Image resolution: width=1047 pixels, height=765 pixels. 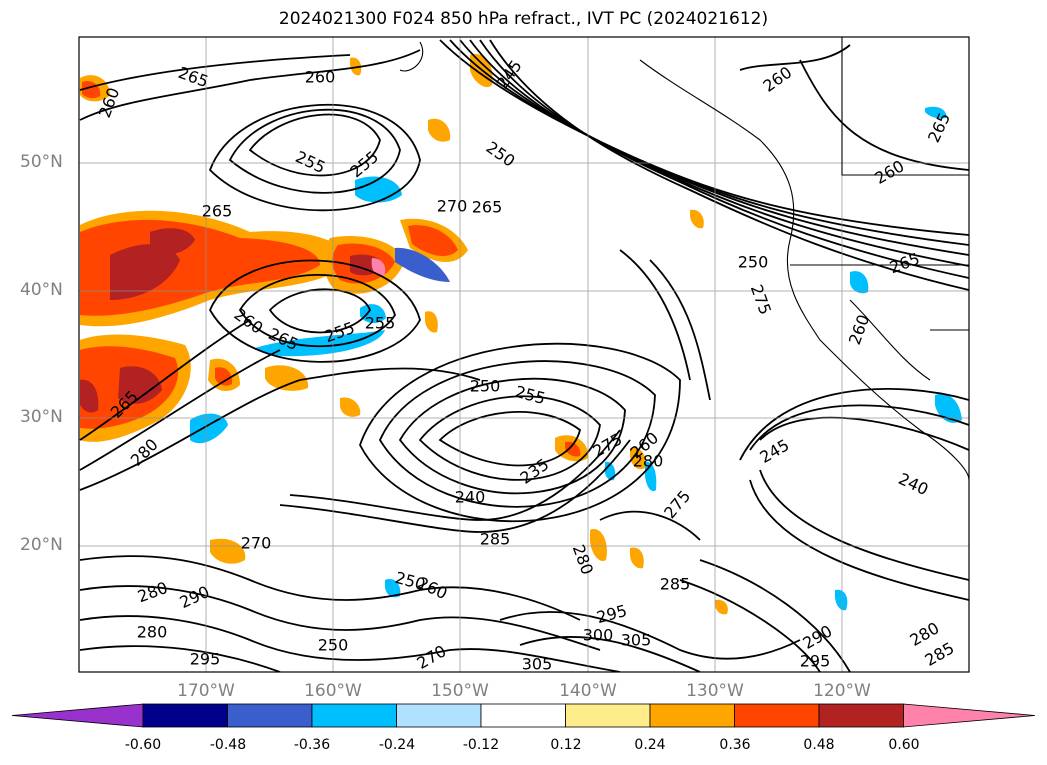 I want to click on colorbar-tick: -0.48, so click(x=228, y=745).